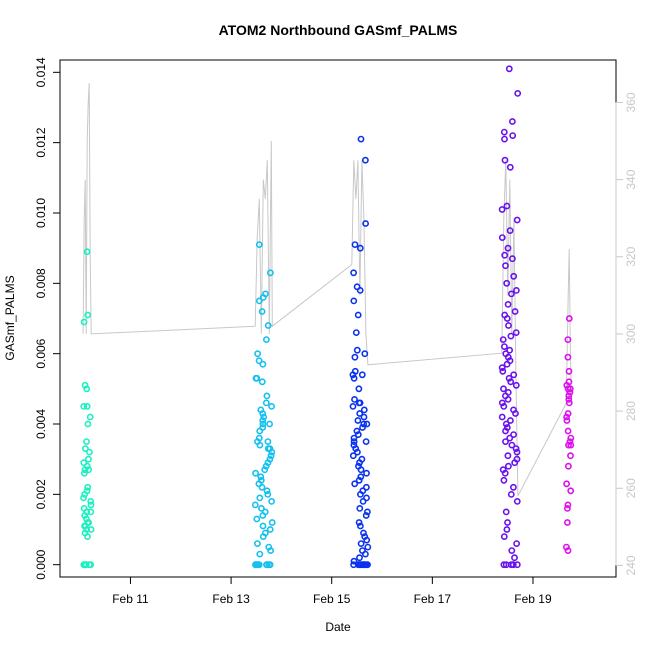 The width and height of the screenshot is (650, 650). Describe the element at coordinates (41, 283) in the screenshot. I see `y-tick-label: 0.008` at that location.